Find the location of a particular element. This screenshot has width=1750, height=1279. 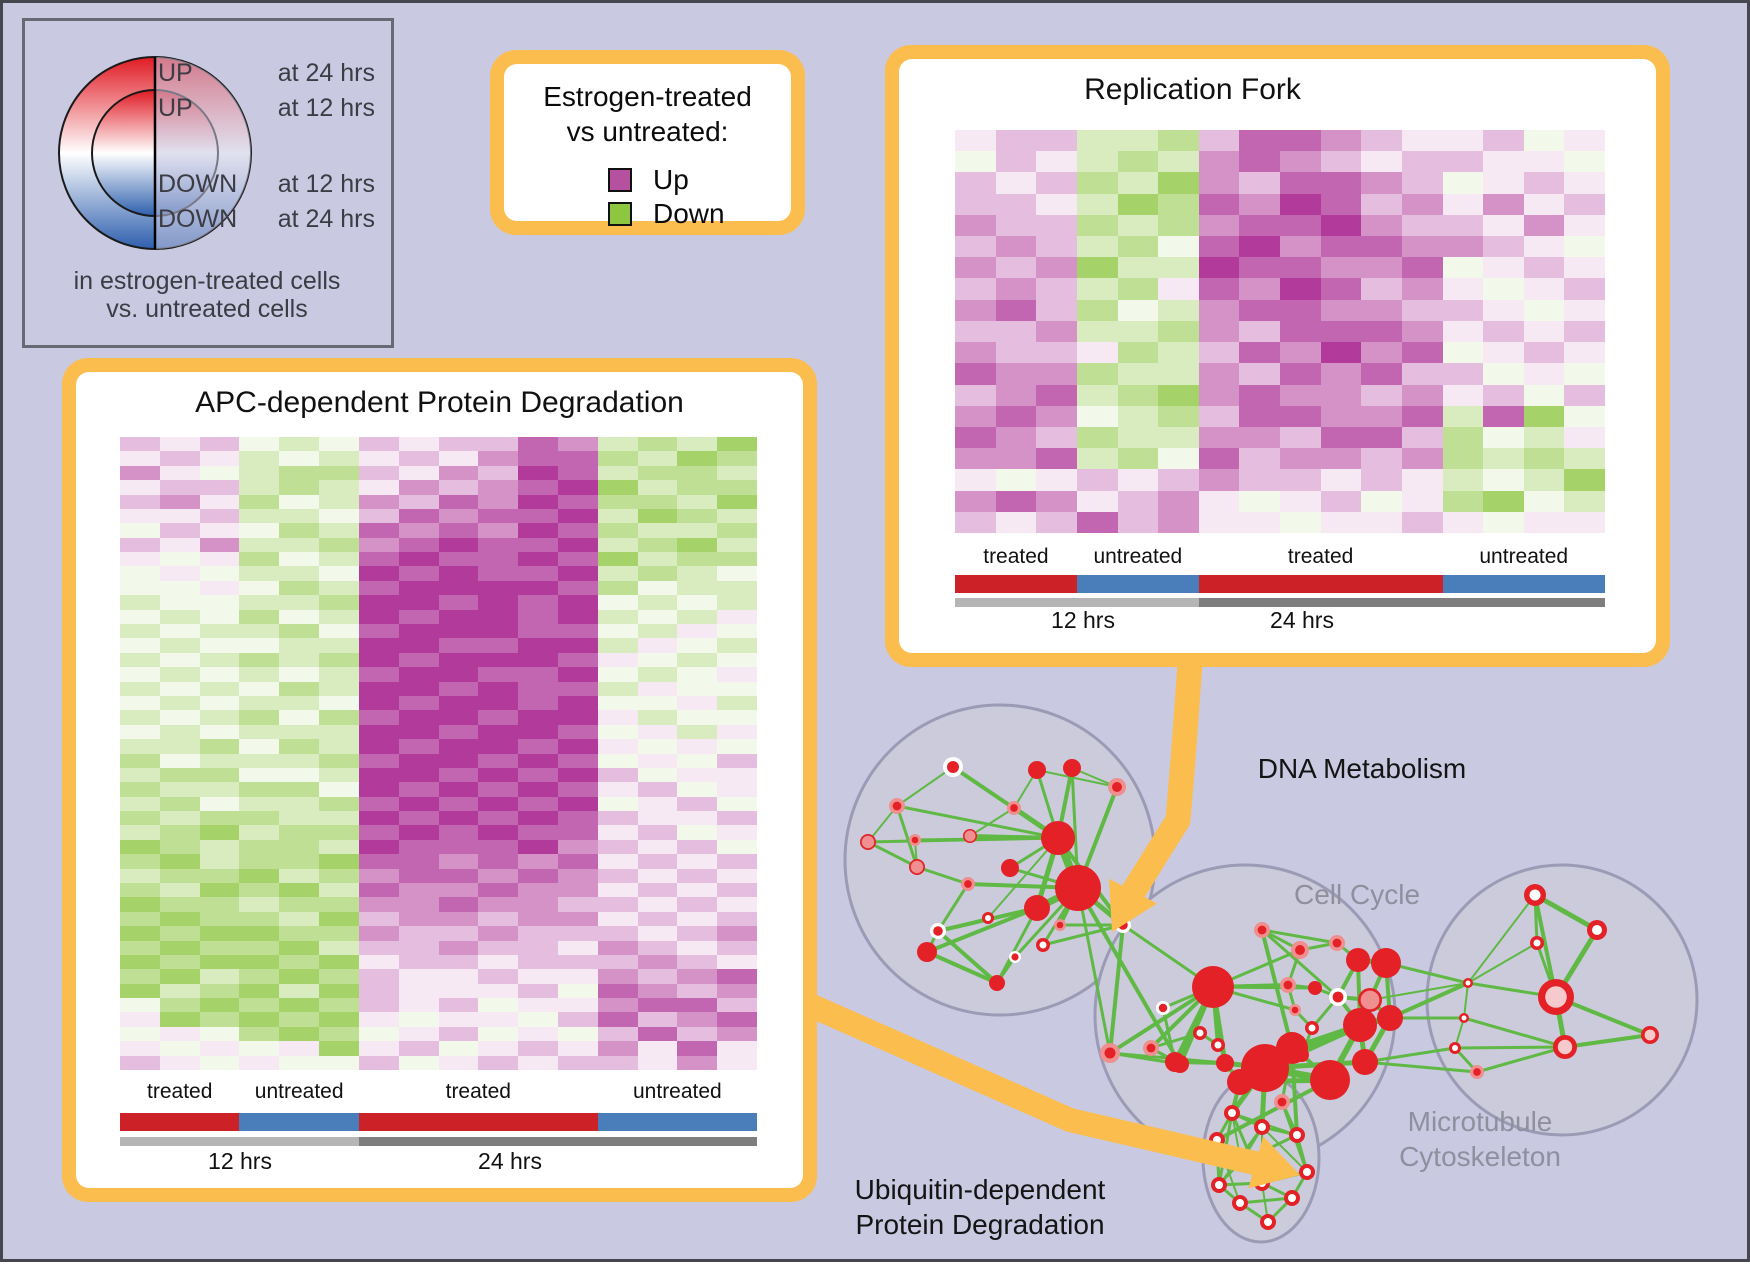

network-node is located at coordinates (1175, 1062).